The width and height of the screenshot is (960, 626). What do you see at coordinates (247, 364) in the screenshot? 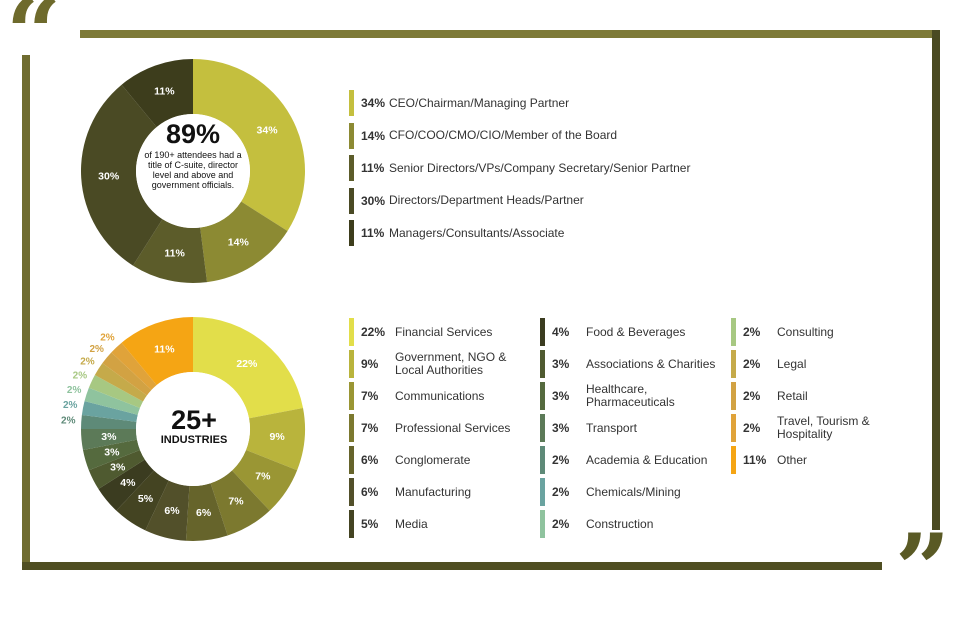
I see `donut2-slice-label-0: 22%` at bounding box center [247, 364].